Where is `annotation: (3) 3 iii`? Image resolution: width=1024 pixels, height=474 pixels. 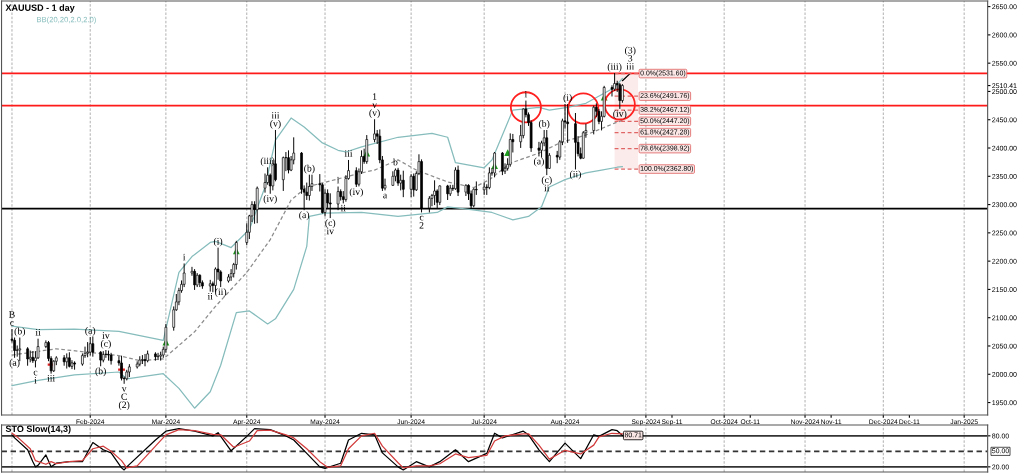 annotation: (3) 3 iii is located at coordinates (630, 58).